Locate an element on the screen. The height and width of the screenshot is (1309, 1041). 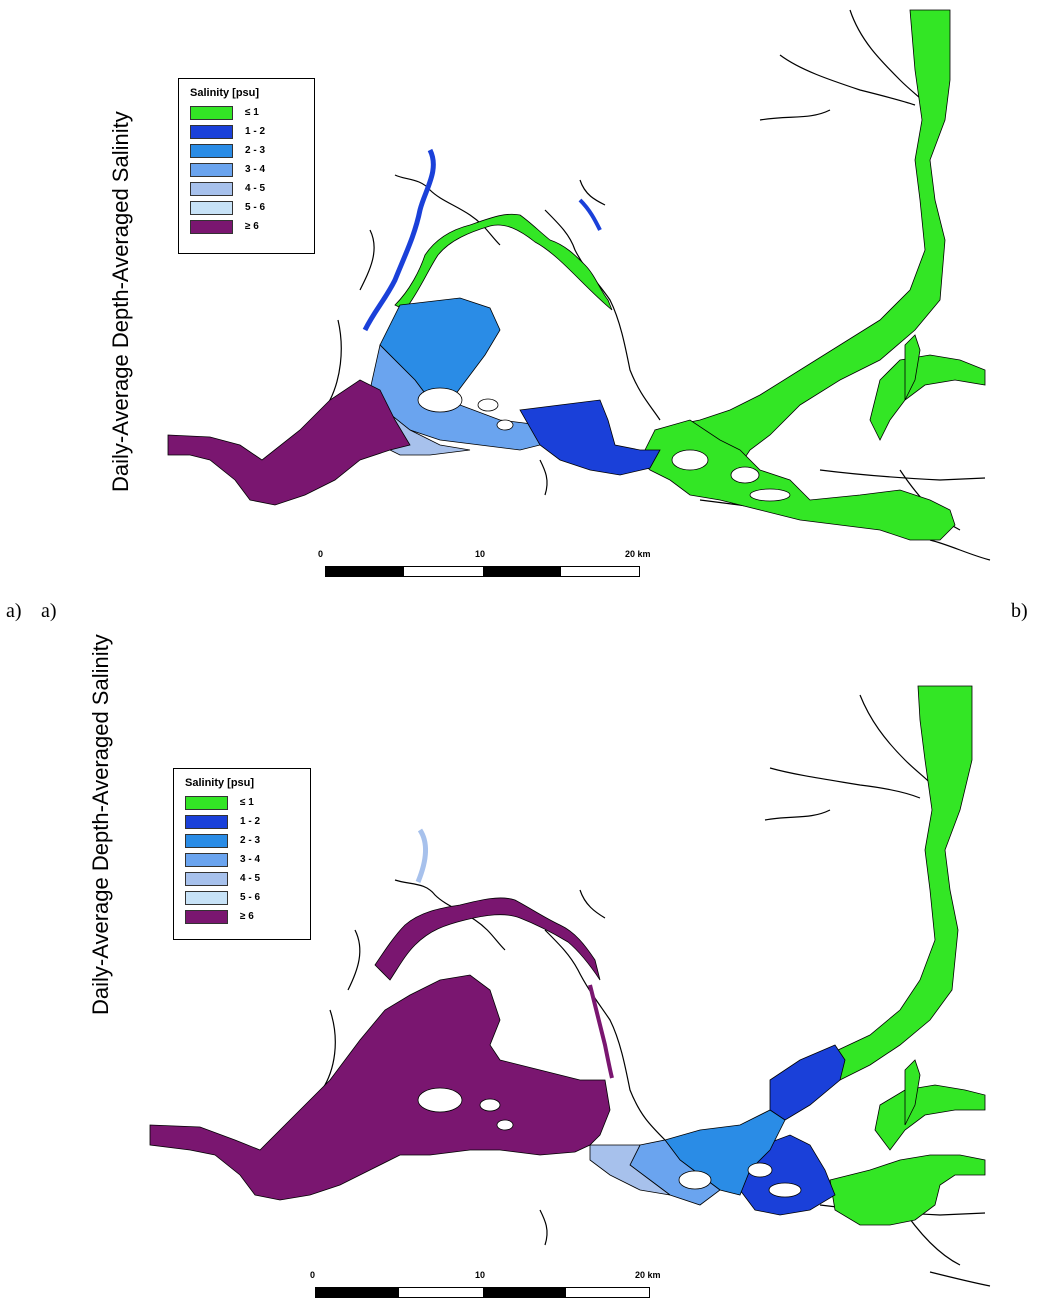
upstream-river-blue is located at coordinates (399, 240).